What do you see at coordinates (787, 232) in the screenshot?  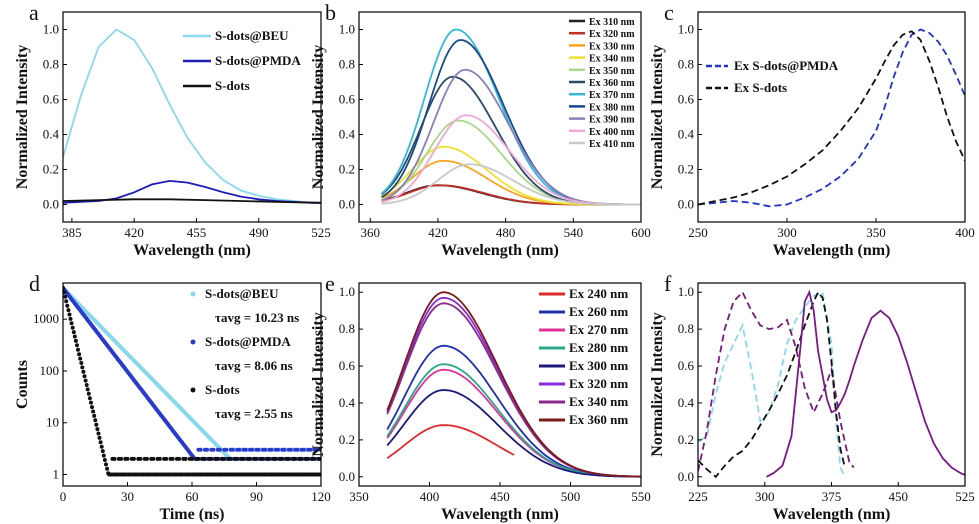 I see `x-tick-label: 300` at bounding box center [787, 232].